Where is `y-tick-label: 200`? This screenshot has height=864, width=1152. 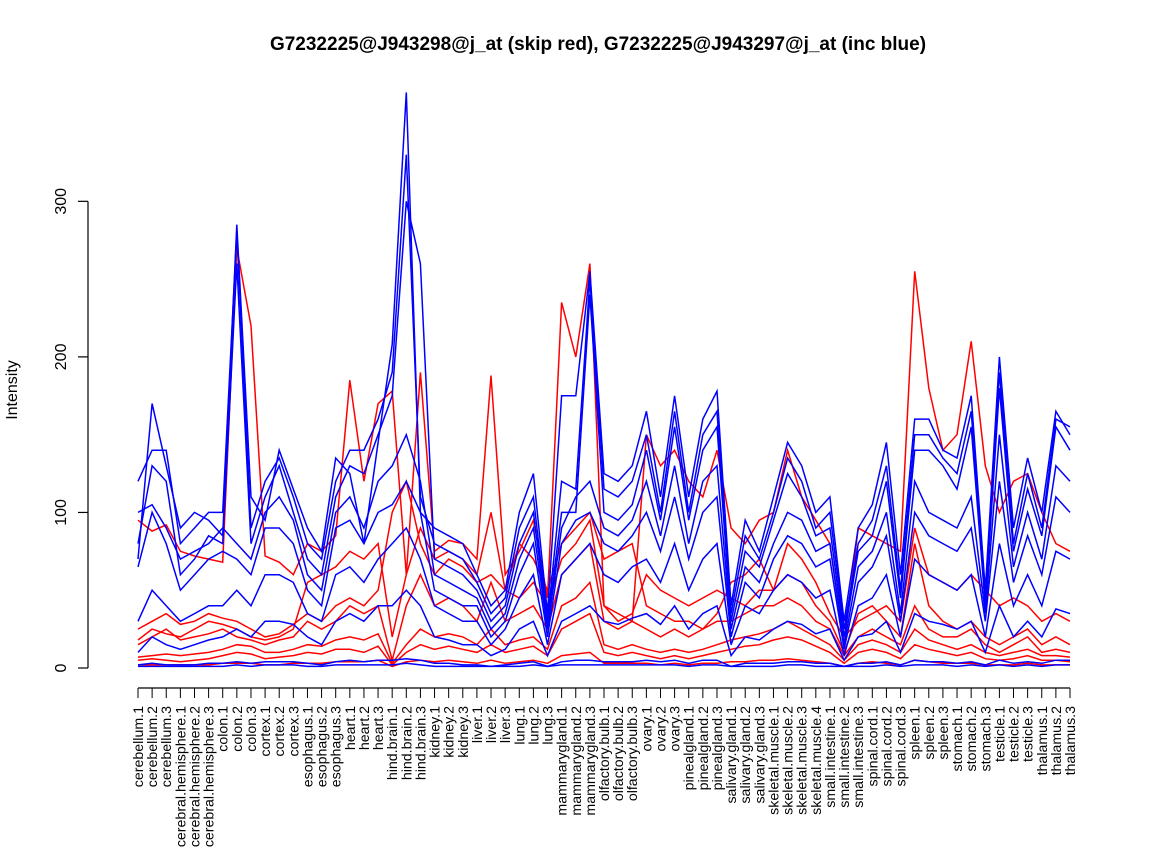 y-tick-label: 200 is located at coordinates (61, 356).